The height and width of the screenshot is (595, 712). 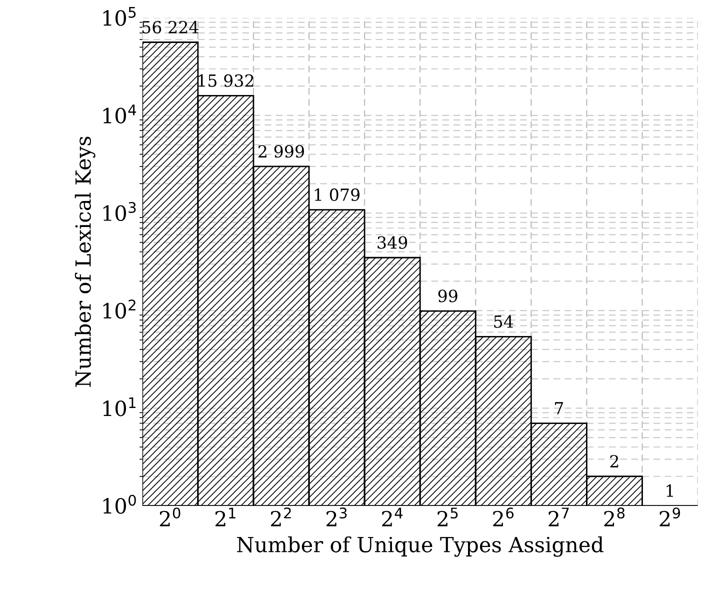 I want to click on data-label: 2 999, so click(x=281, y=151).